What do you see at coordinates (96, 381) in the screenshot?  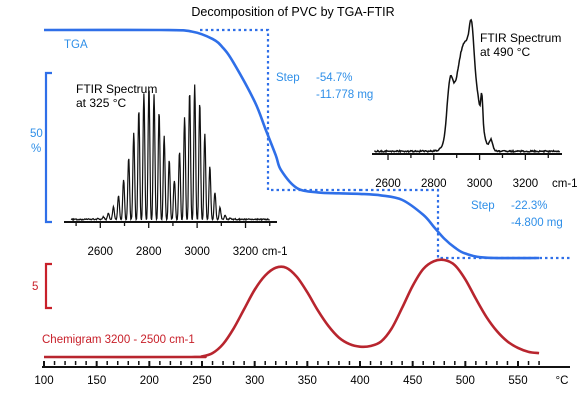 I see `x-tick-label: 150` at bounding box center [96, 381].